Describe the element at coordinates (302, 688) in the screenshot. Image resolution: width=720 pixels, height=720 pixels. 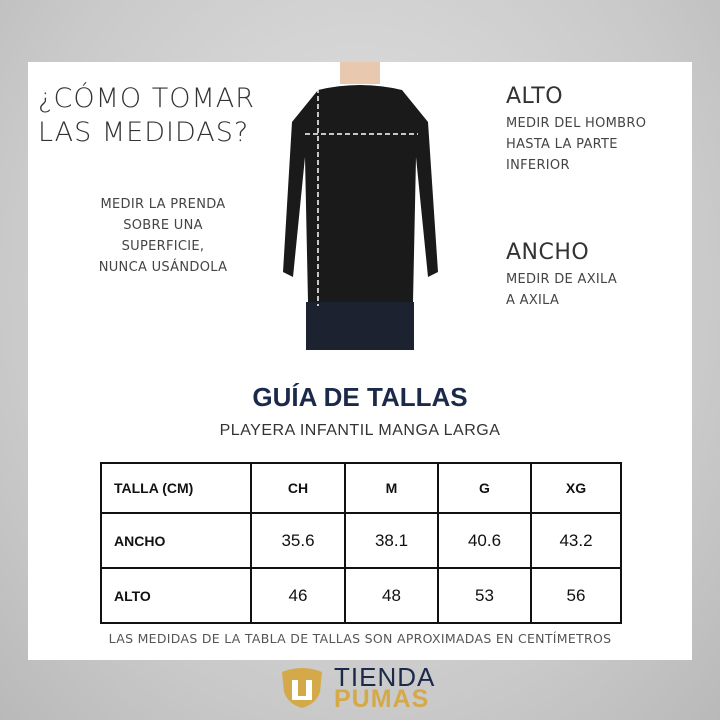
I see `pumas-logo-icon` at that location.